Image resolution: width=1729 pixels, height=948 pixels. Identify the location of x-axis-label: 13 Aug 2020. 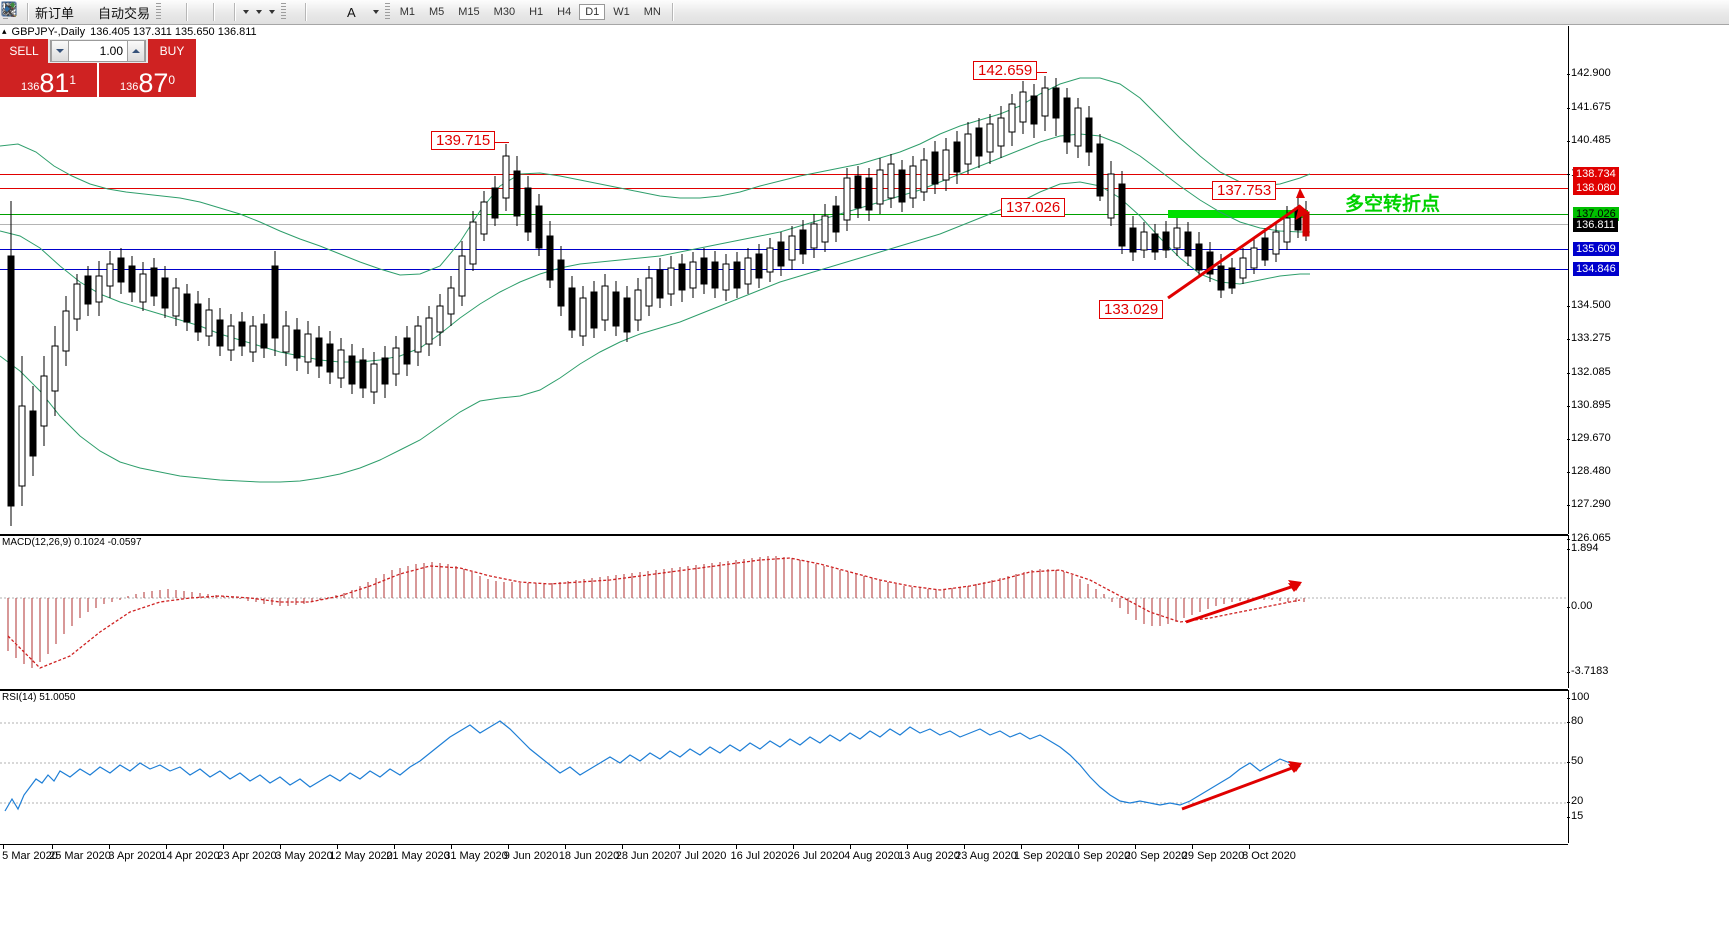
(929, 856).